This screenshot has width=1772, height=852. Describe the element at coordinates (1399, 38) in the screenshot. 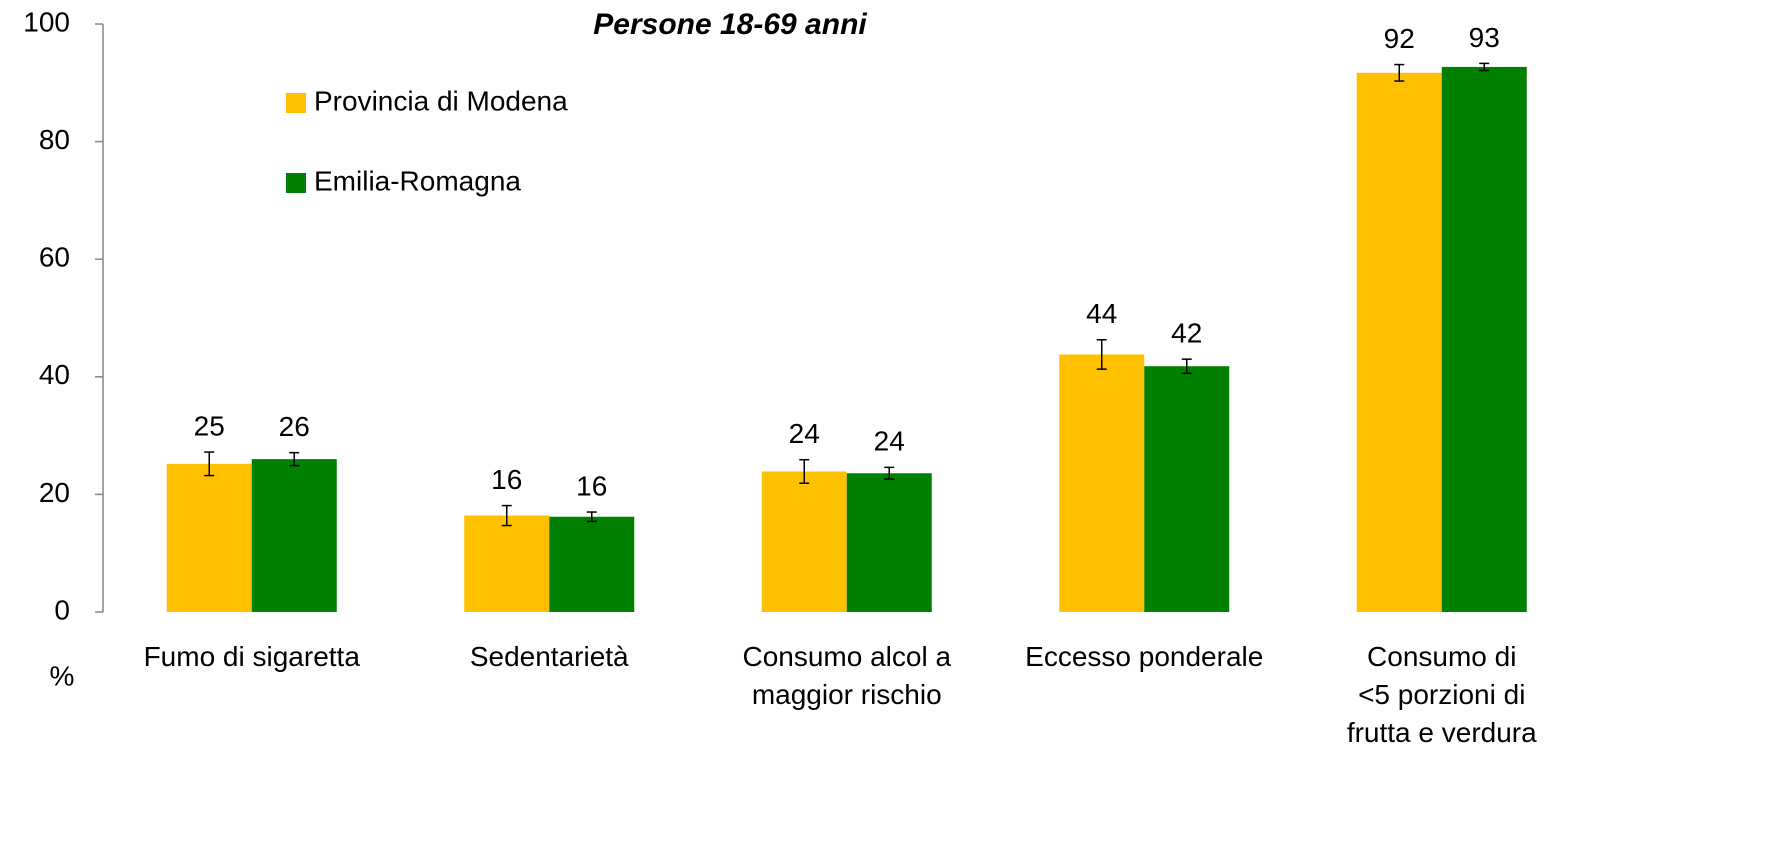

I see `value-label: 92` at that location.